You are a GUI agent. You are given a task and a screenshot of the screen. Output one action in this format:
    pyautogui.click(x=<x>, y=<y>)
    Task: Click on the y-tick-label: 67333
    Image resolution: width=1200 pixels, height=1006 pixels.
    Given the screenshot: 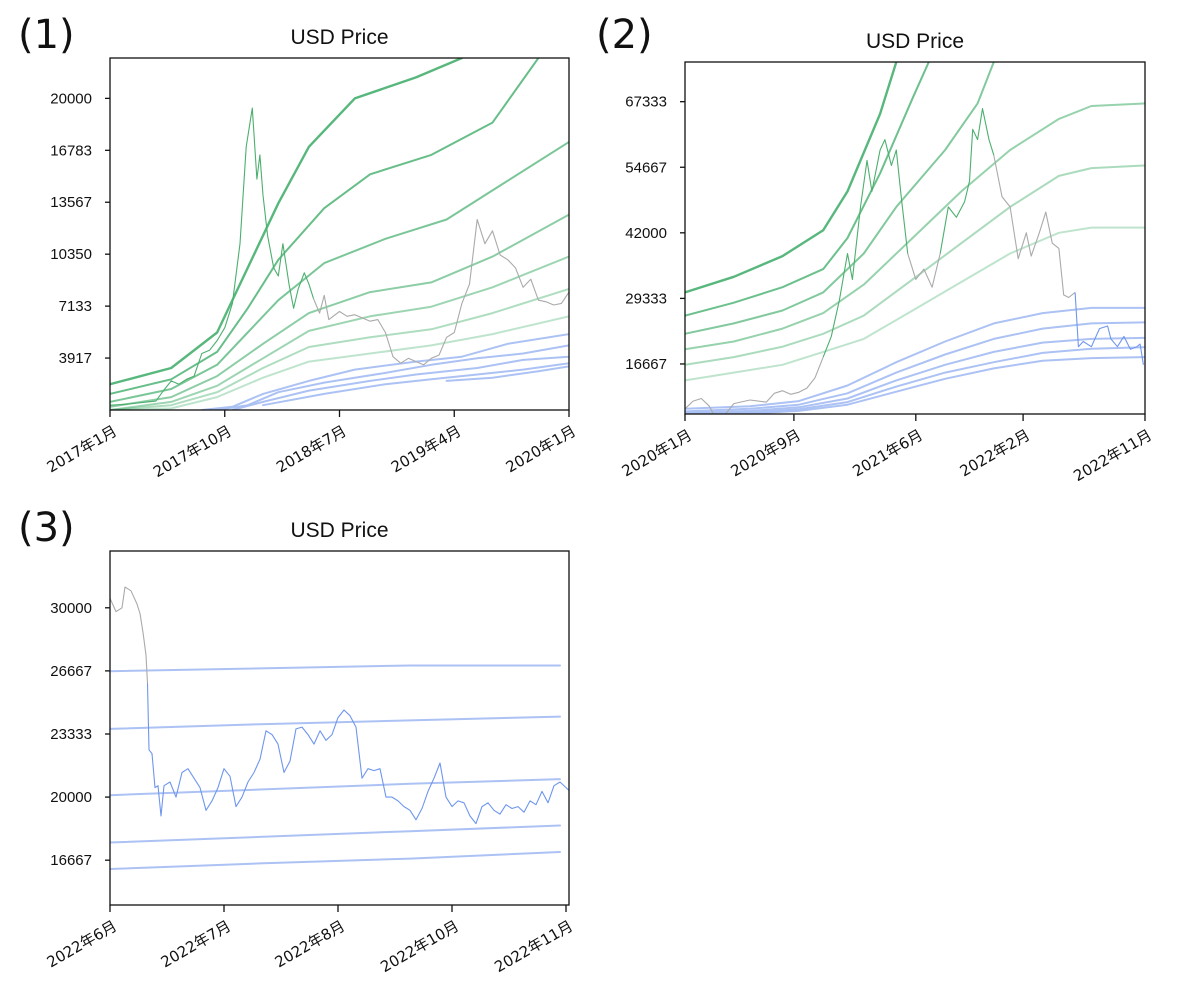 What is the action you would take?
    pyautogui.click(x=646, y=102)
    